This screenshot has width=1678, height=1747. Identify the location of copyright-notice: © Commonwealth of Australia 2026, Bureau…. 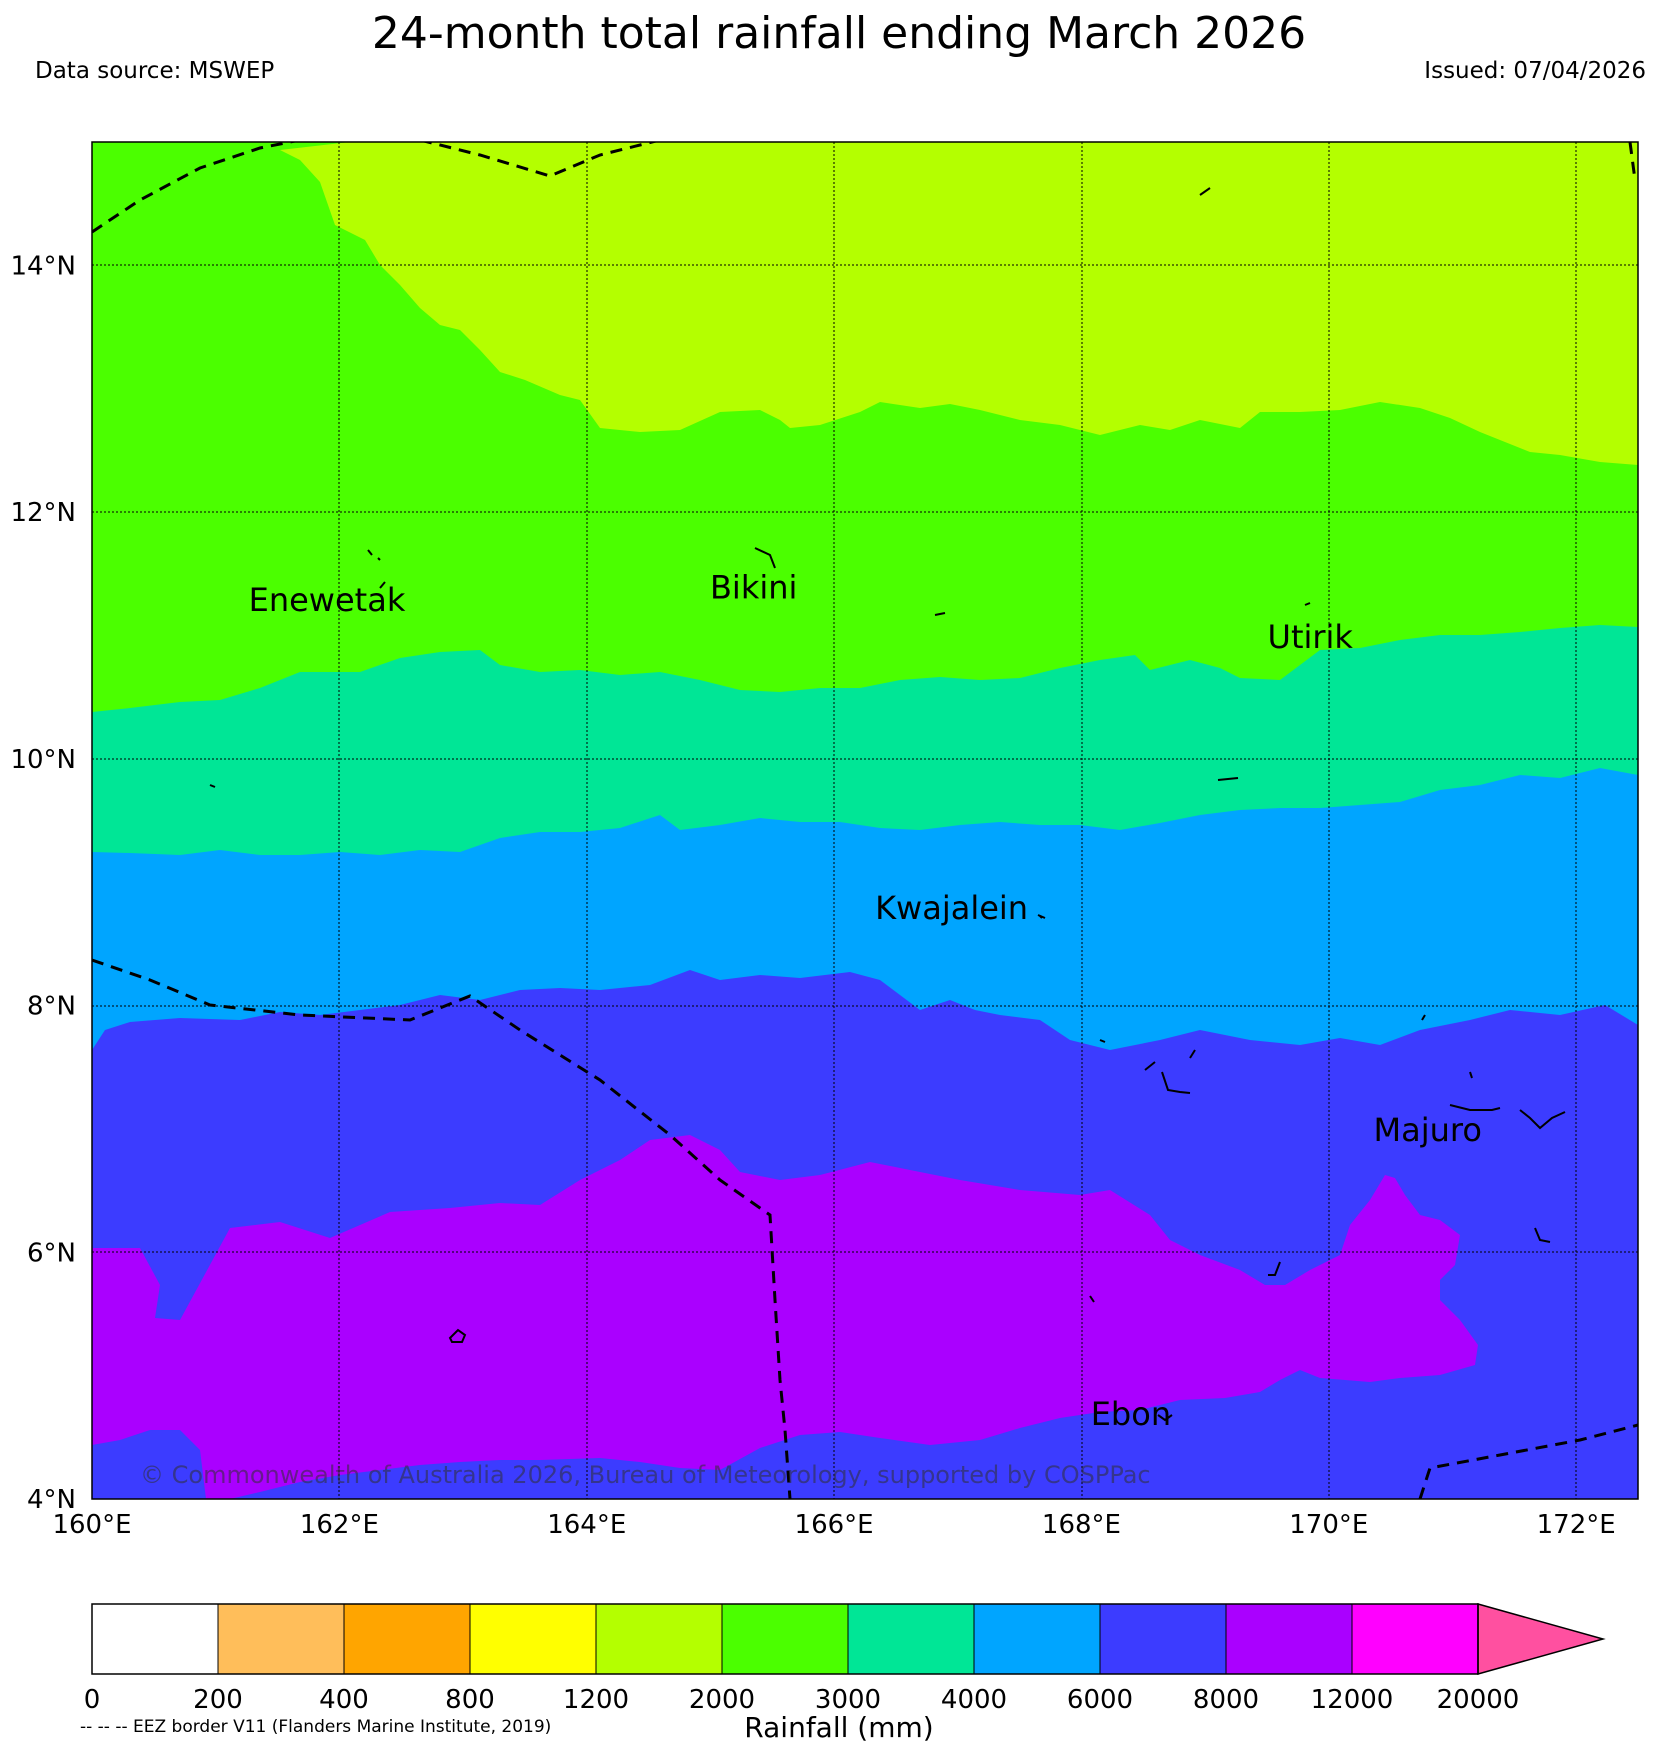
(645, 1475).